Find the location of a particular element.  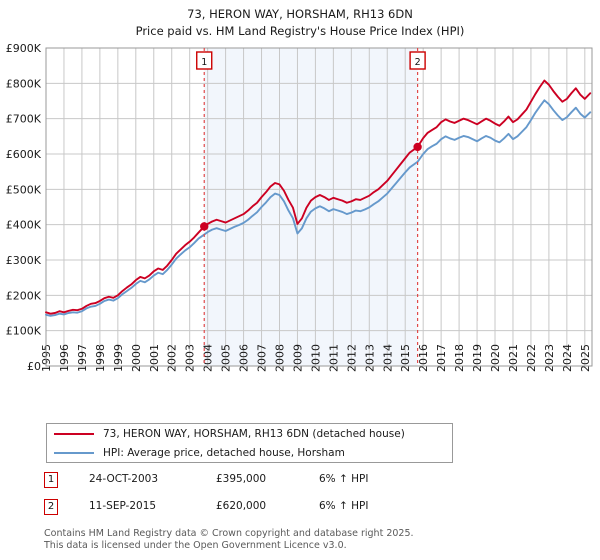

x-axis-tick-label: 2024 is located at coordinates (567, 358).